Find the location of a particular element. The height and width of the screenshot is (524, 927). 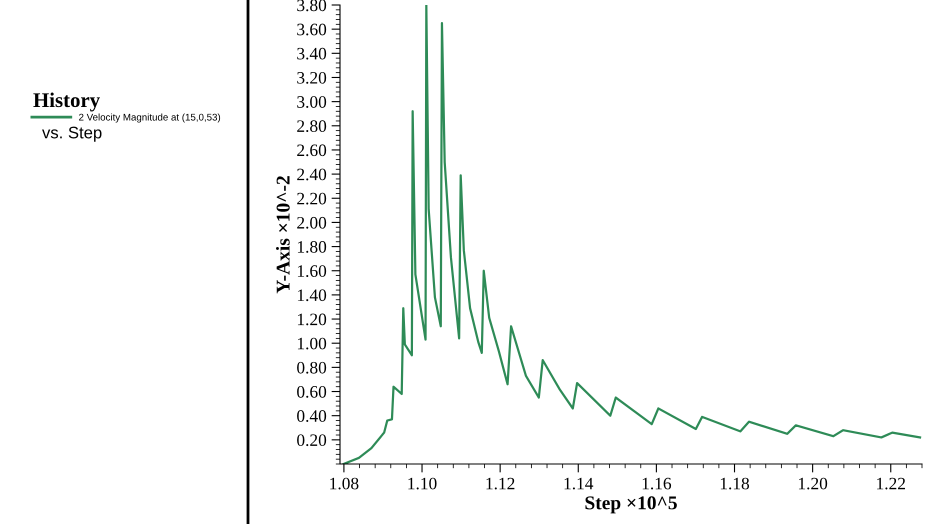

x-tick-label: 1.18 is located at coordinates (735, 484).